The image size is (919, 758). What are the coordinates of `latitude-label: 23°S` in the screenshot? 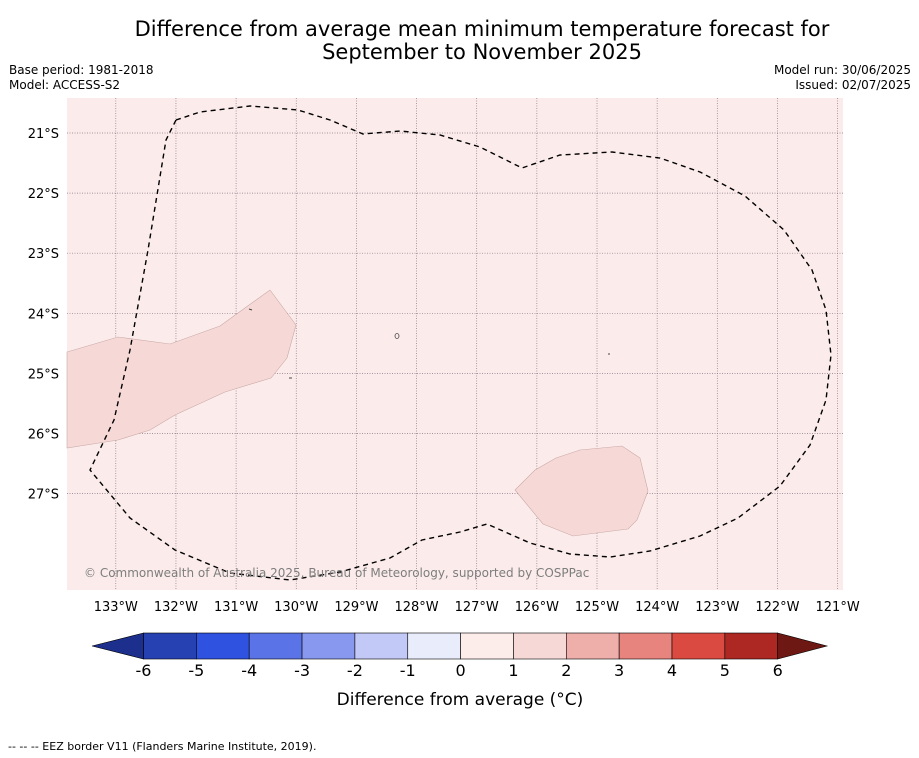 It's located at (43, 254).